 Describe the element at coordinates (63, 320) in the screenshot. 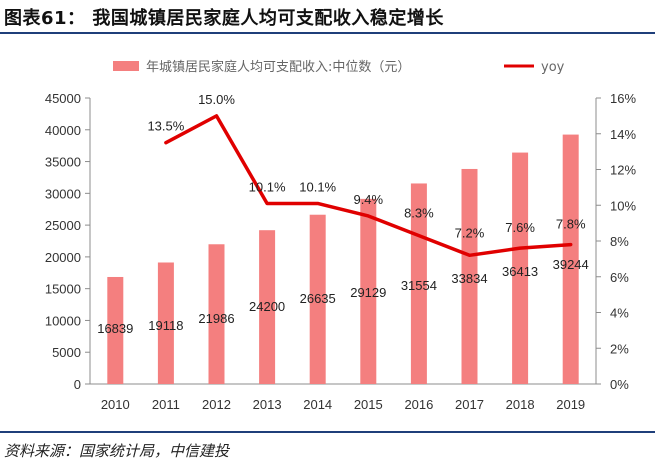

I see `y-left-tick-label: 10000` at that location.